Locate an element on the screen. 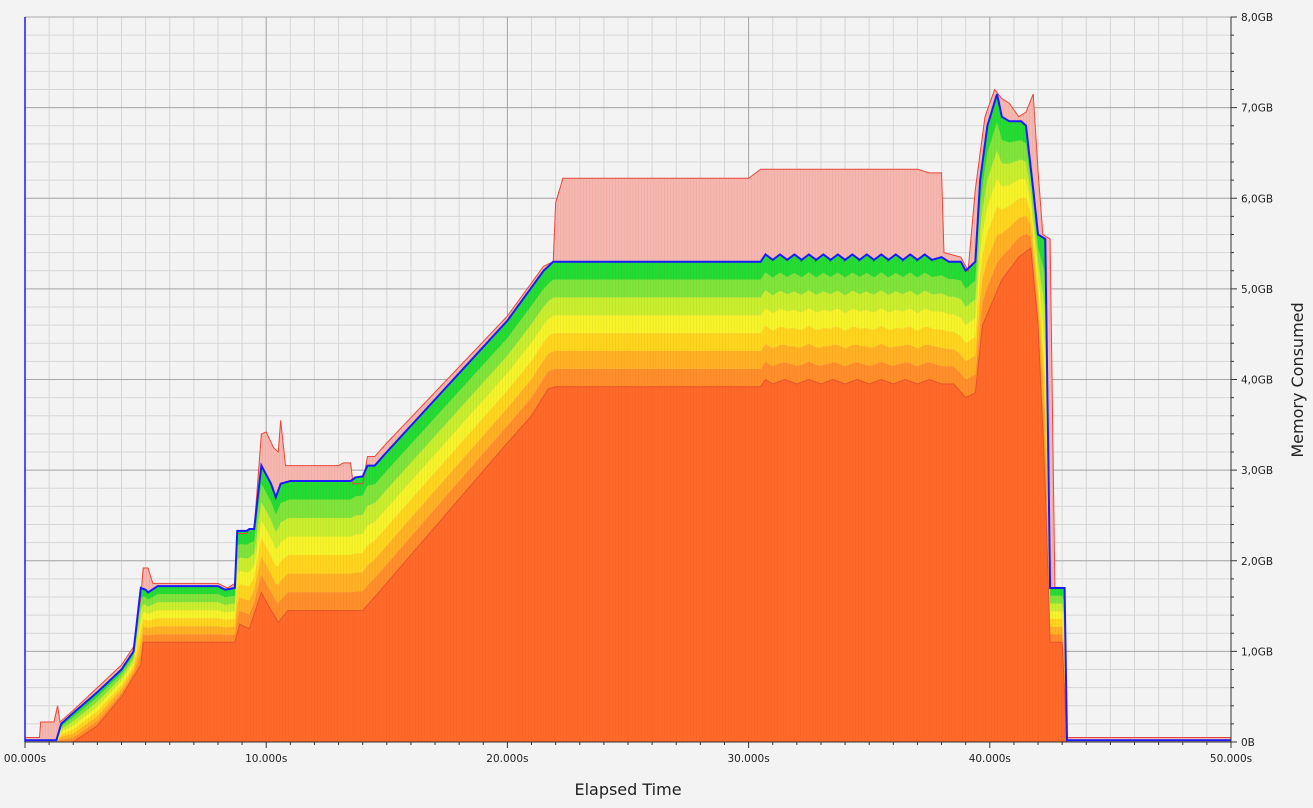 The height and width of the screenshot is (808, 1313). x-tick-label: 40.000s is located at coordinates (990, 759).